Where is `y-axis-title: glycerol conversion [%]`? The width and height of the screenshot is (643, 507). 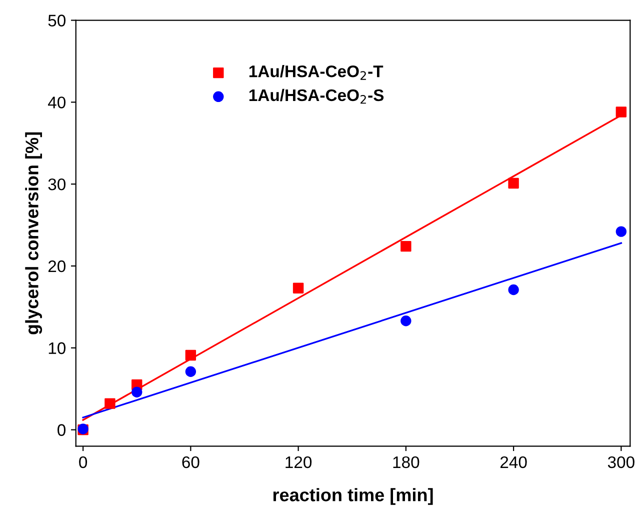
y-axis-title: glycerol conversion [%] is located at coordinates (33, 233).